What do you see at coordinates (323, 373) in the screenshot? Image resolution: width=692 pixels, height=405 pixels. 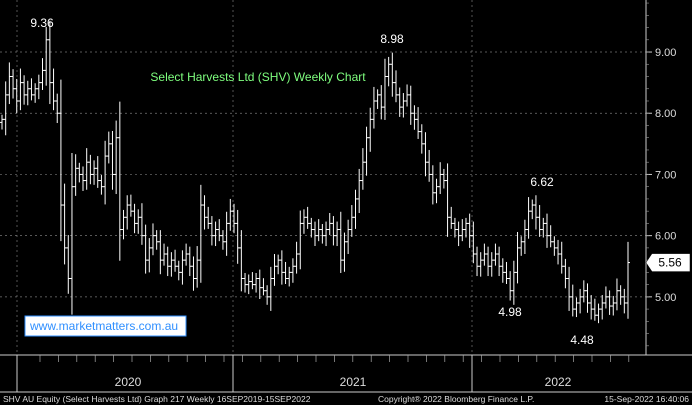 I see `x-axis: 2020 2021 2022` at bounding box center [323, 373].